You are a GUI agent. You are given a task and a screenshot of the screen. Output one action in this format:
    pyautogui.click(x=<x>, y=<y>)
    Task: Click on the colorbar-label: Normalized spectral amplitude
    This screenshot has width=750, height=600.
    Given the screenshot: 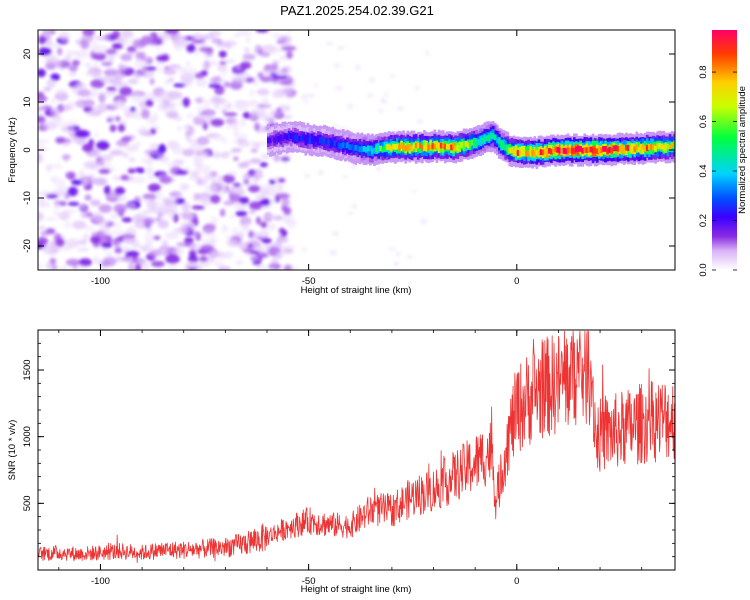 What is the action you would take?
    pyautogui.click(x=742, y=150)
    